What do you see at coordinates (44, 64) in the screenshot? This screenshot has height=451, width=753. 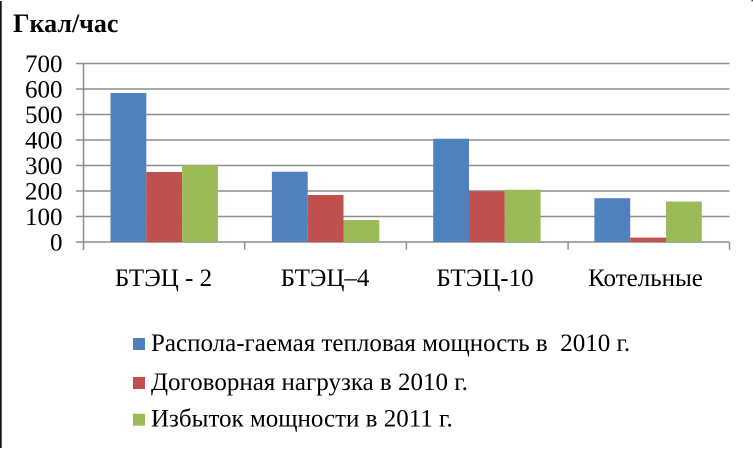 I see `svg-text: 700` at bounding box center [44, 64].